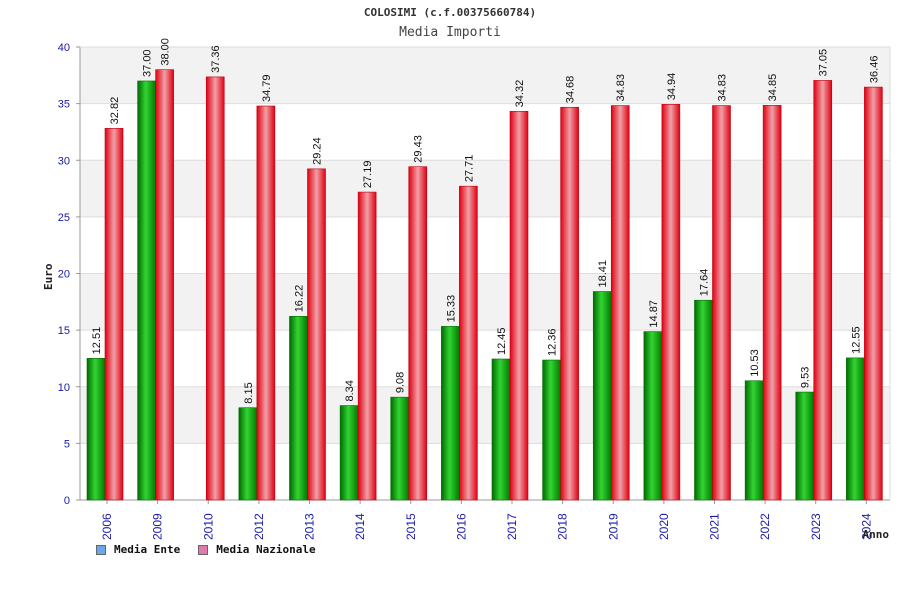 The height and width of the screenshot is (600, 900). I want to click on data-label: 14.87, so click(654, 314).